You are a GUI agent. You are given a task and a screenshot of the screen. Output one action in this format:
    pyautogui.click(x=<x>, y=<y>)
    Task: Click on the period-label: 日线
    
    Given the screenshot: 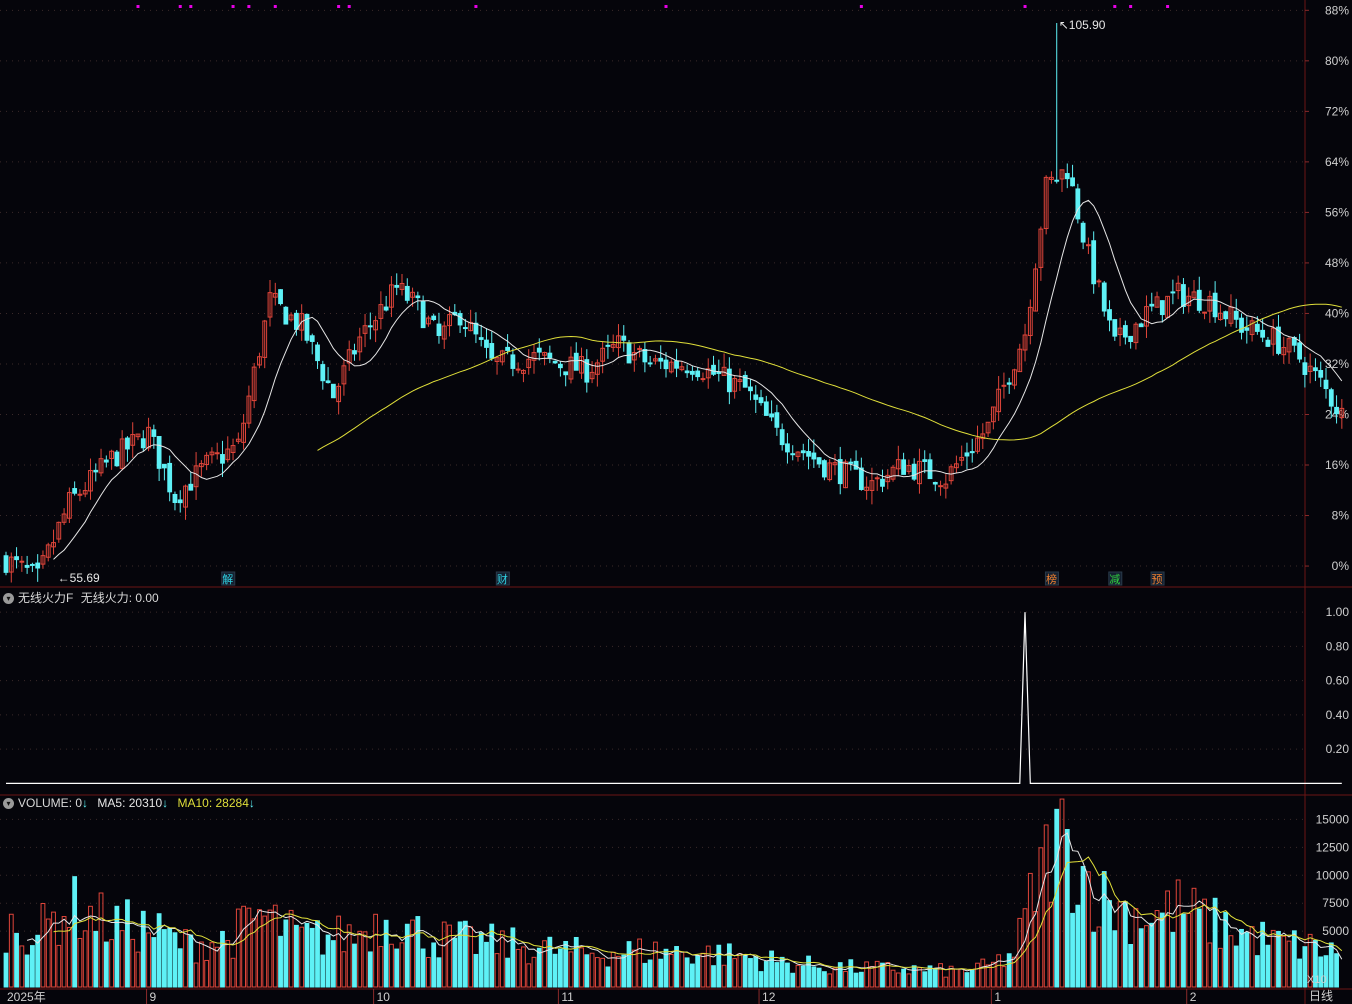 What is the action you would take?
    pyautogui.click(x=1321, y=996)
    